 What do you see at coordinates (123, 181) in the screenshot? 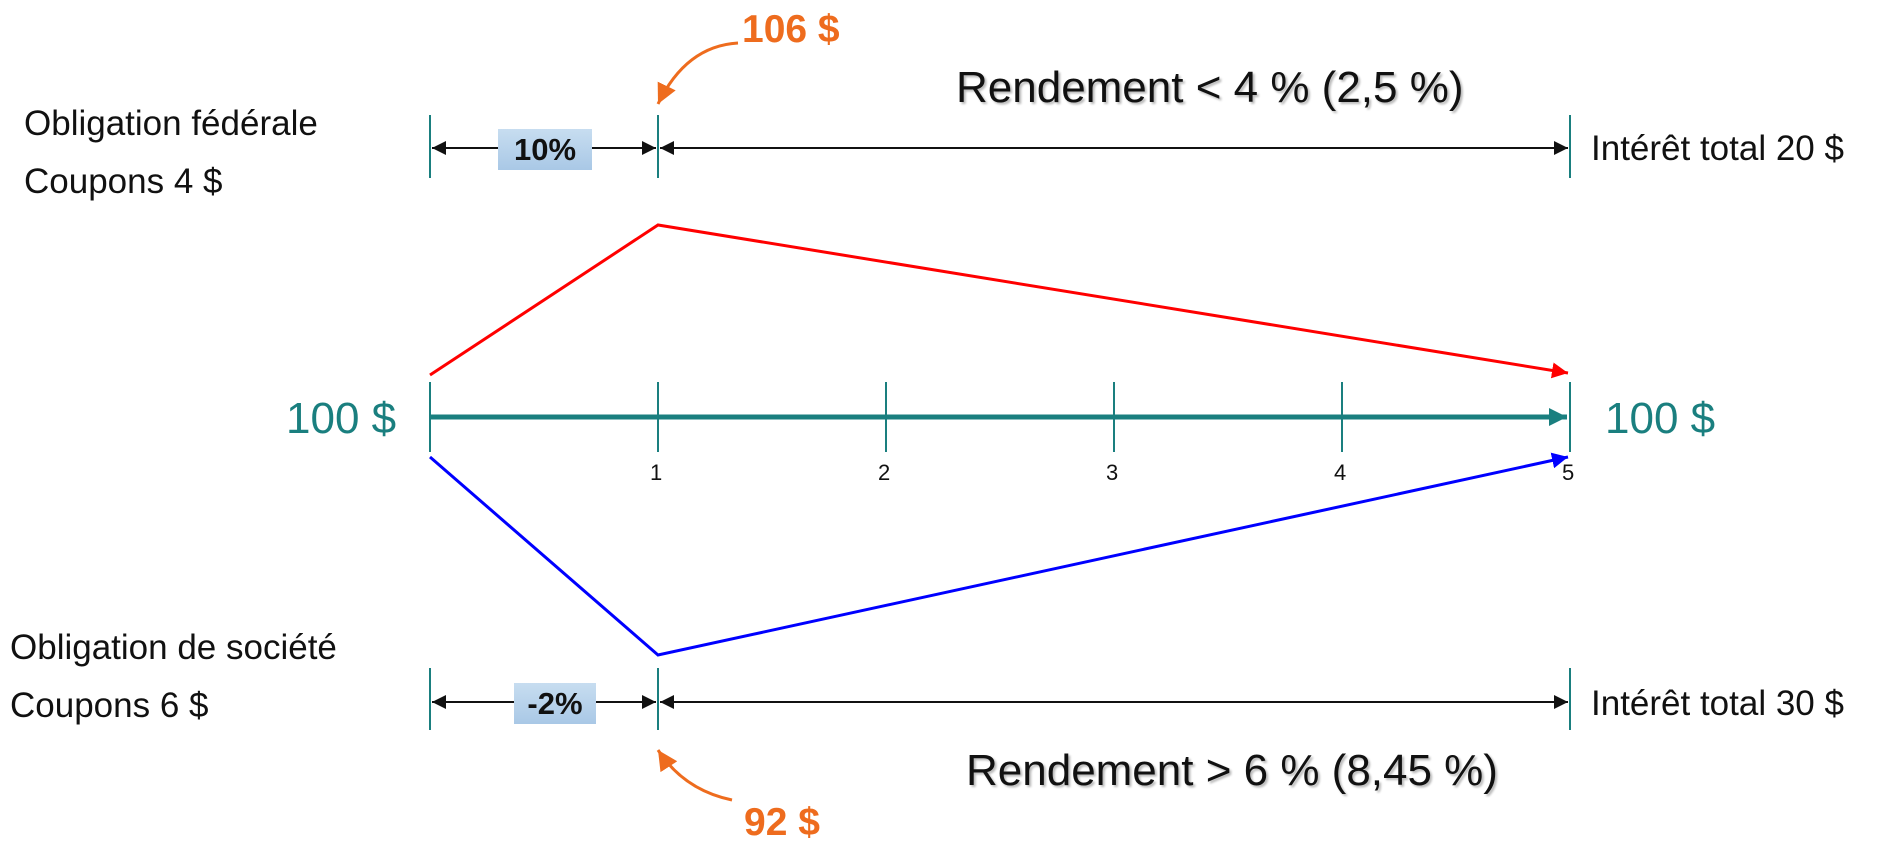
I see `federal-bond-coupon: Coupons 4 $` at bounding box center [123, 181].